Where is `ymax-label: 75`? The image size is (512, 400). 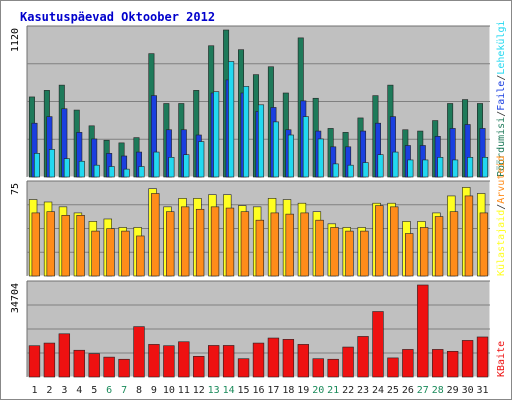
ymax-label: 75 is located at coordinates (15, 189).